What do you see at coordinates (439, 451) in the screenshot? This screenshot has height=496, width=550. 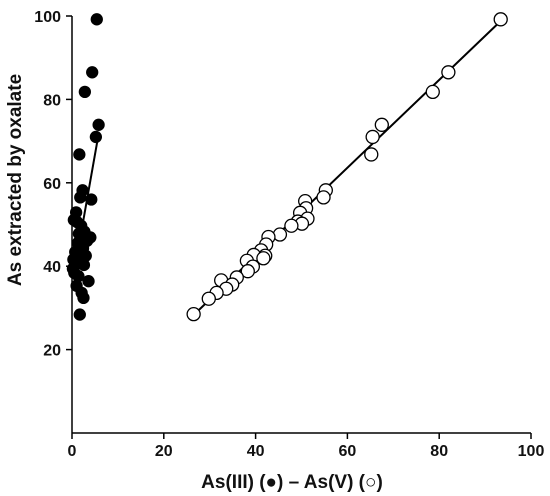 I see `x-tick-label: 80` at bounding box center [439, 451].